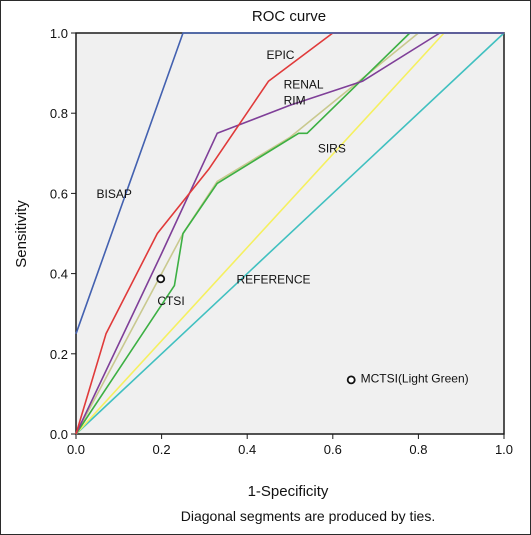  What do you see at coordinates (161, 279) in the screenshot?
I see `ctsi-marker` at bounding box center [161, 279].